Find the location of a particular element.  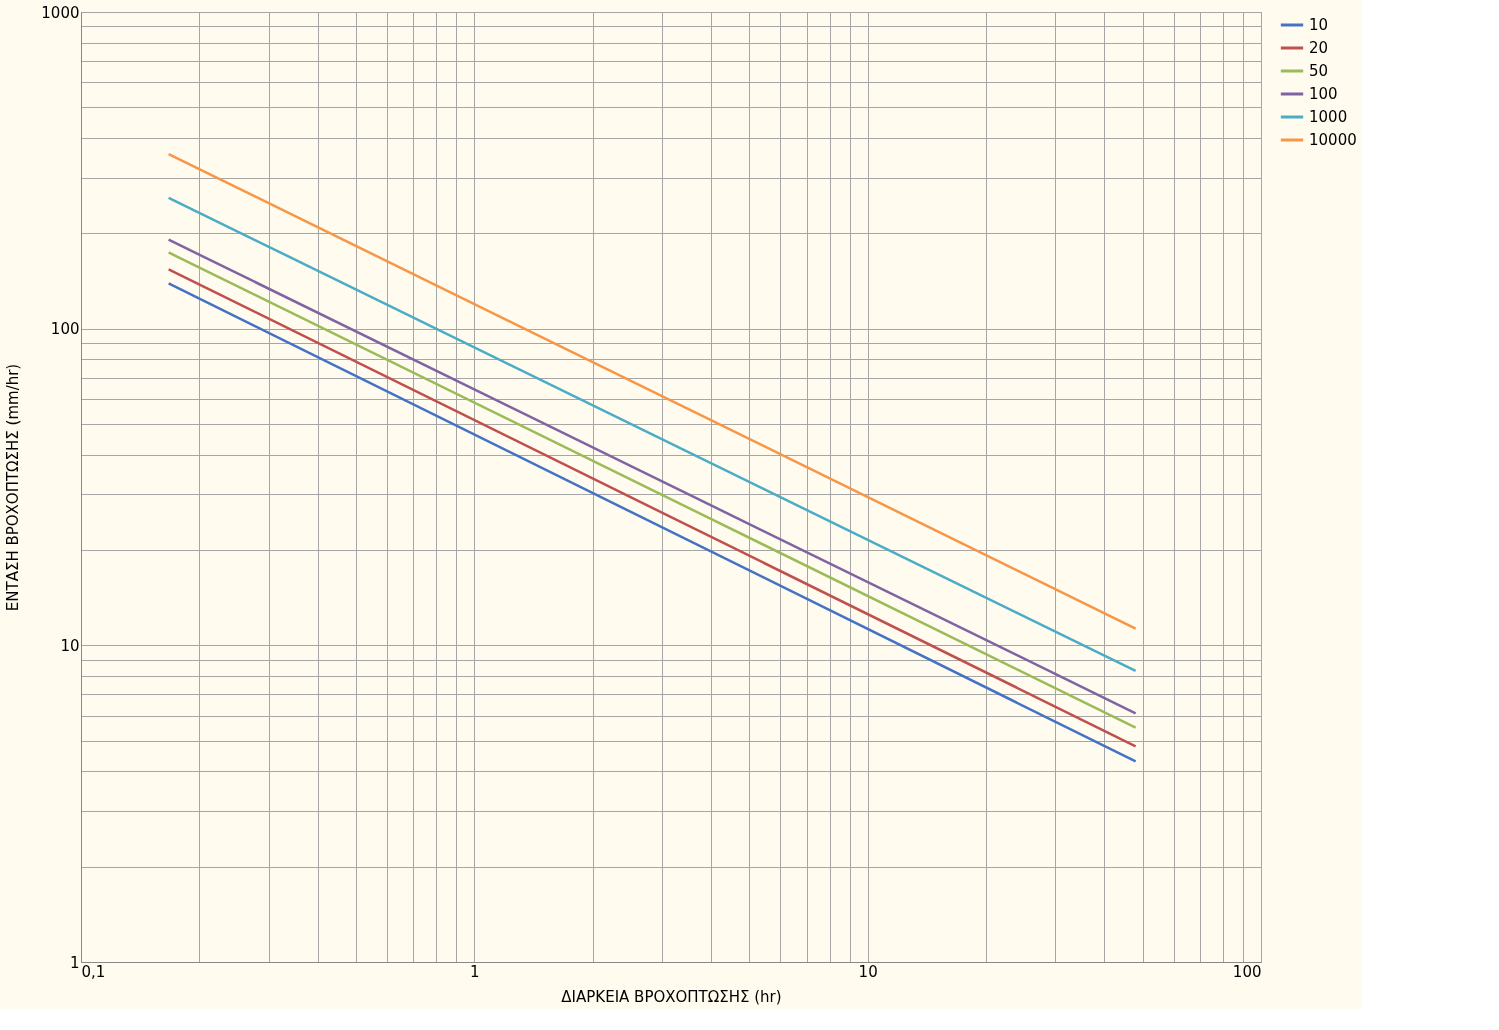

x-axis-title: ΔΙΑΡΚΕΙΑ ΒΡΟΧΟΠΤΩΣΗΣ (hr) is located at coordinates (671, 996).